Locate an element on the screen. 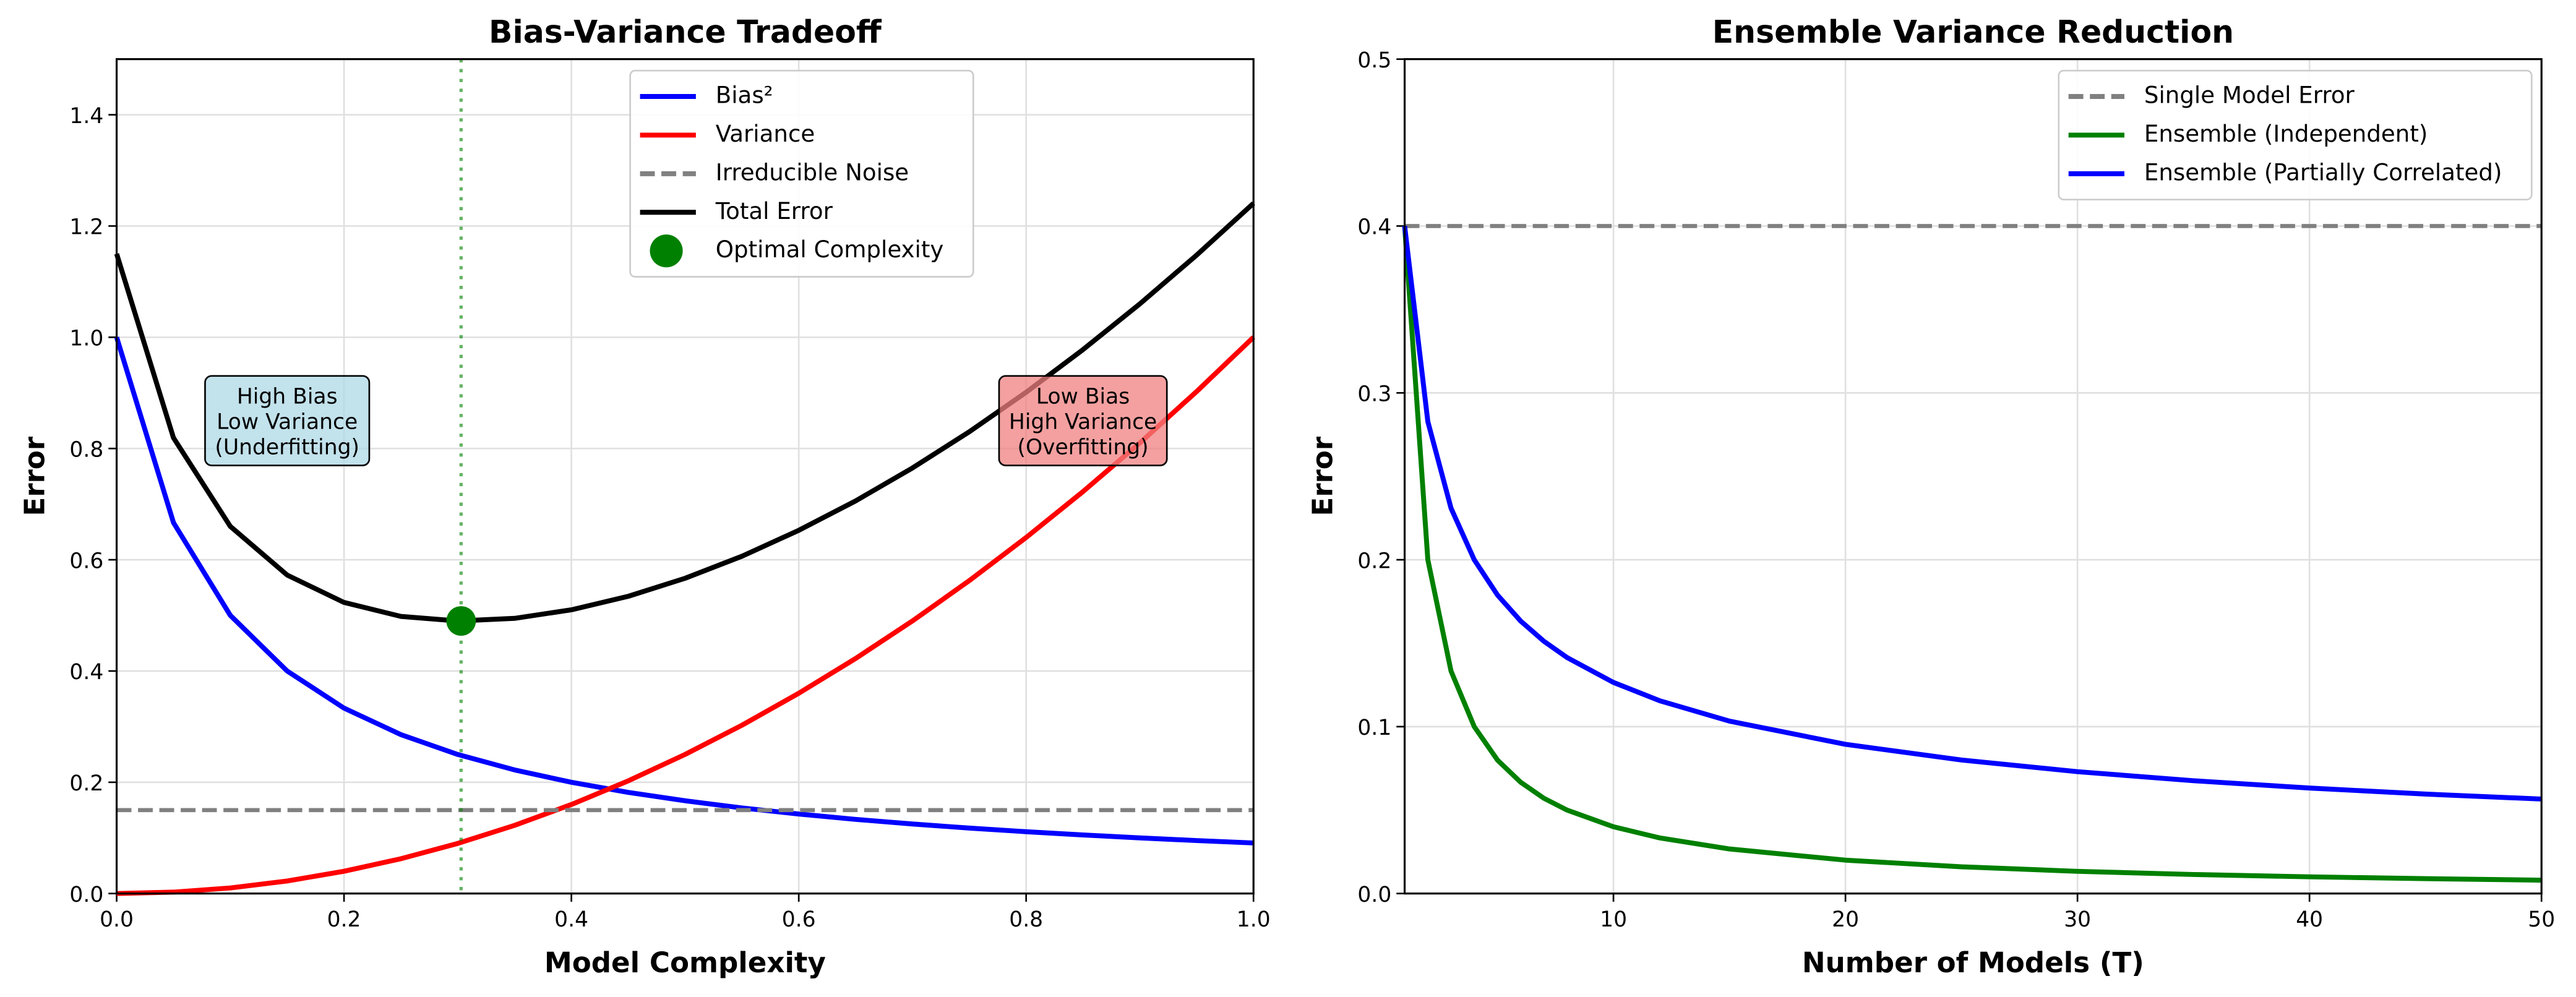  x-tick-label: 0.4 is located at coordinates (571, 919).